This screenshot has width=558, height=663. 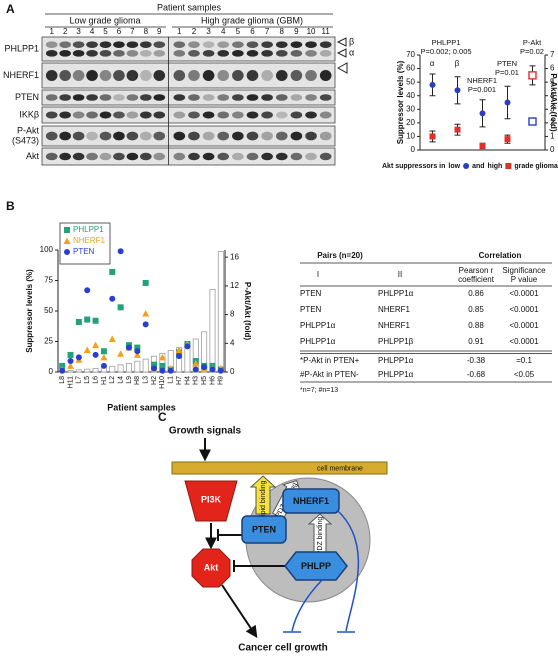 I want to click on pdz-binding-arrow, so click(x=320, y=533).